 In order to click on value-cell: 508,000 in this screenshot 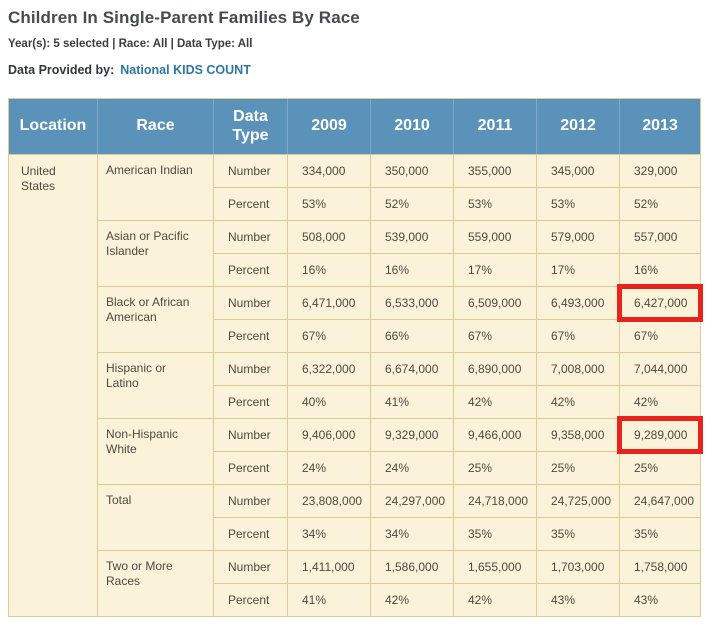, I will do `click(329, 237)`.